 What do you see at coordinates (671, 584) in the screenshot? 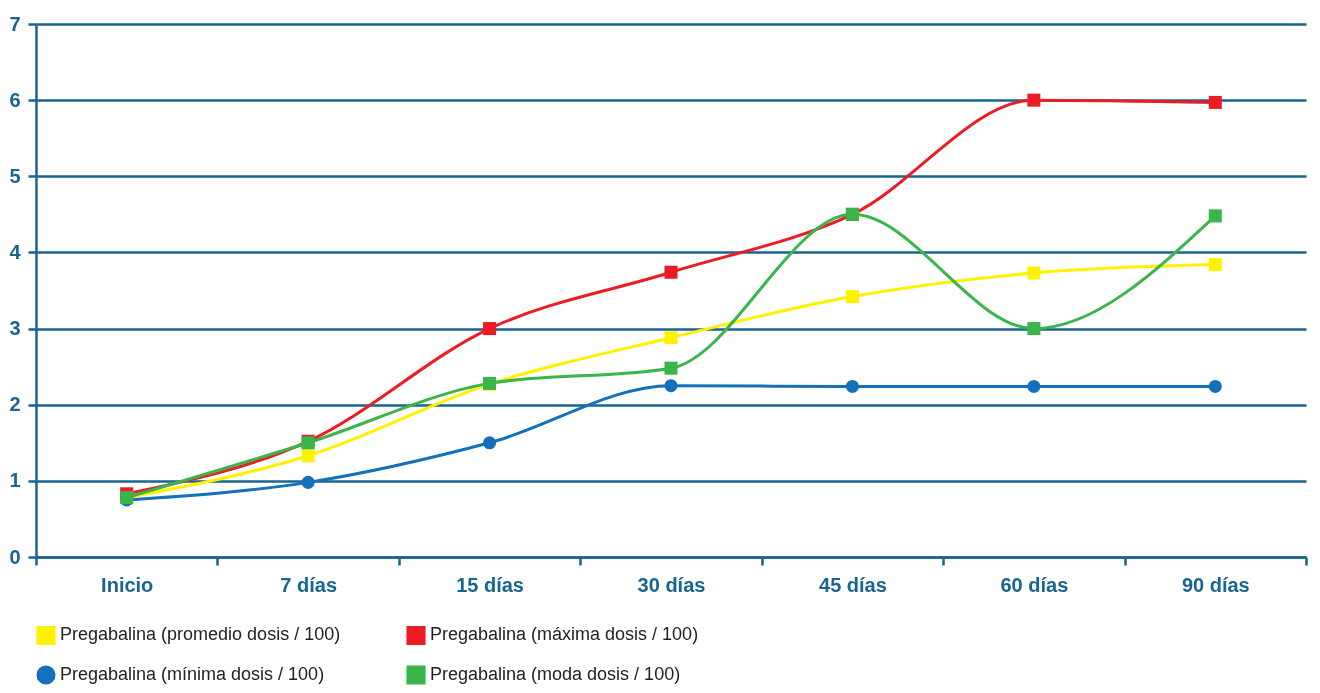
I see `x-tick-label: 30 días` at bounding box center [671, 584].